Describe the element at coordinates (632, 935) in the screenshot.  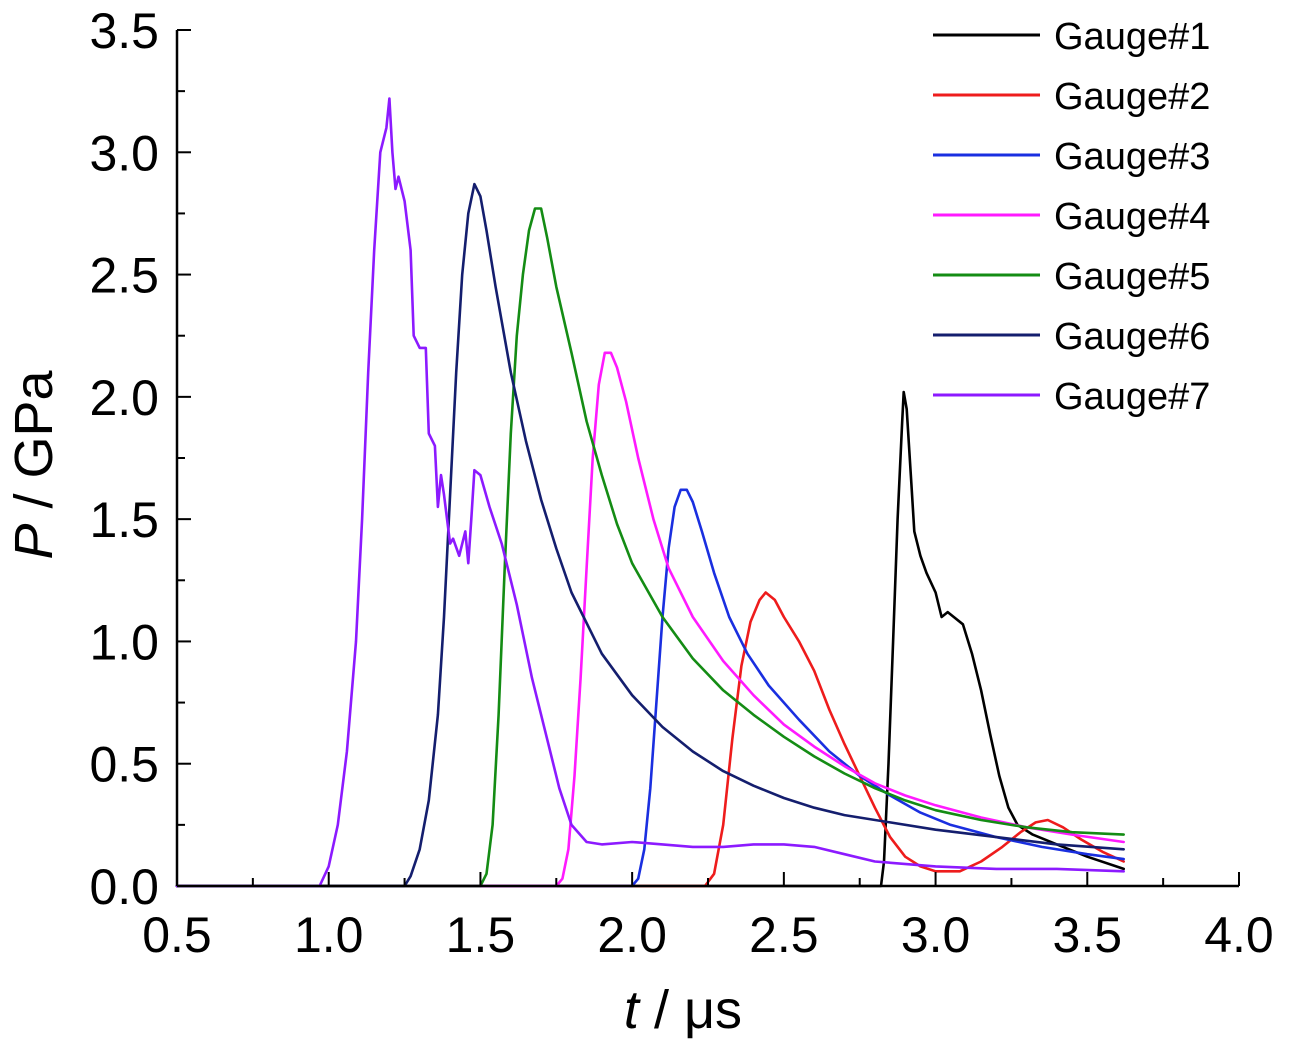
I see `x-tick-label: 2.0` at that location.